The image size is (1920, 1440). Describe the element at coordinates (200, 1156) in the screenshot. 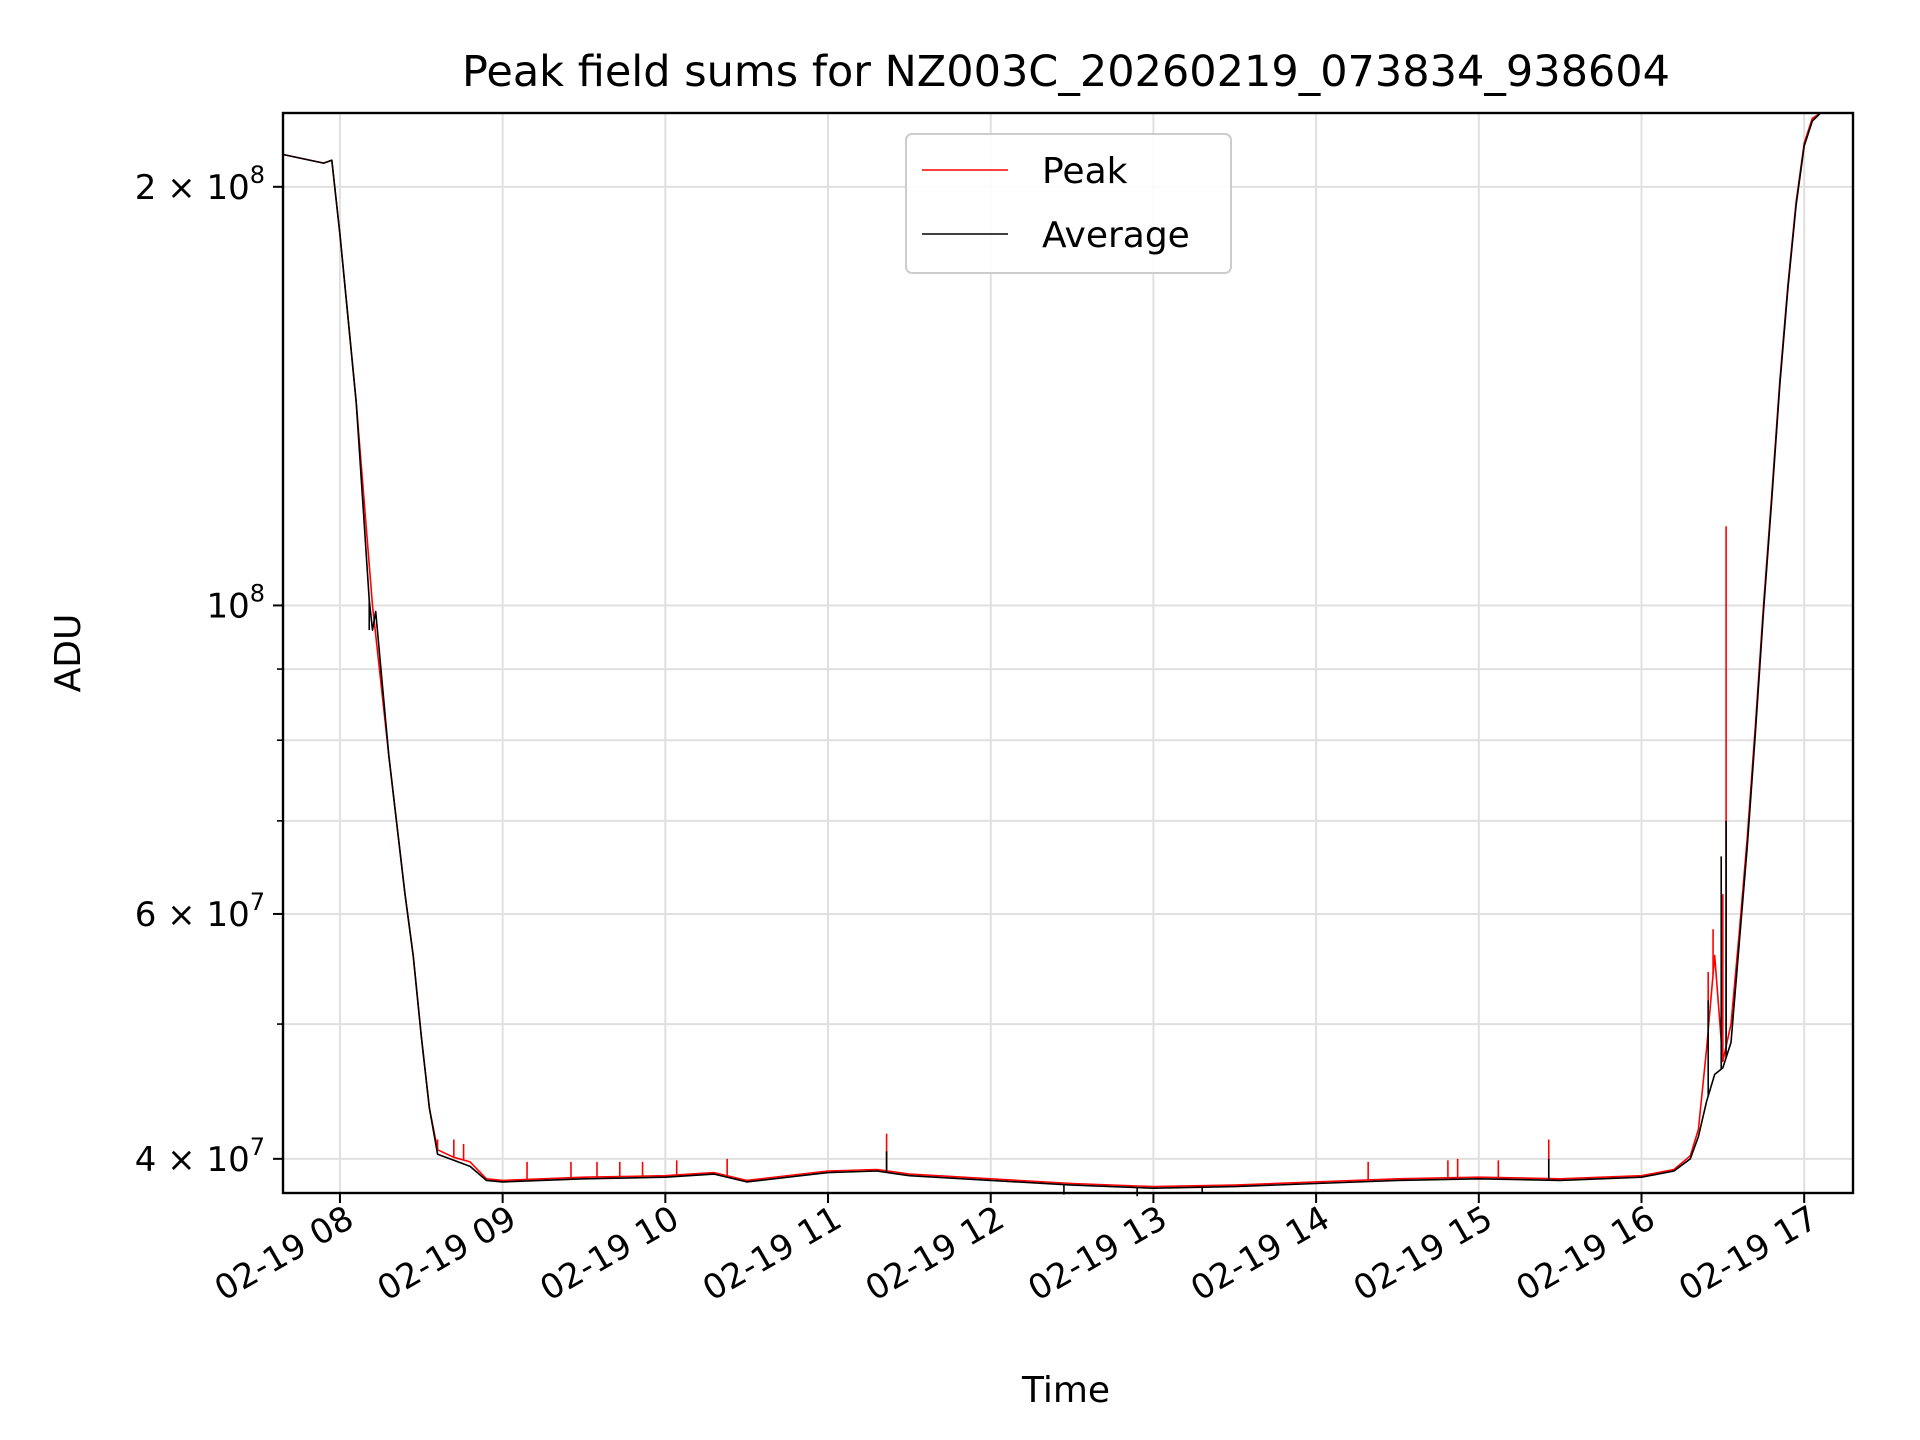

I see `y-tick-label: 4 × 107` at that location.